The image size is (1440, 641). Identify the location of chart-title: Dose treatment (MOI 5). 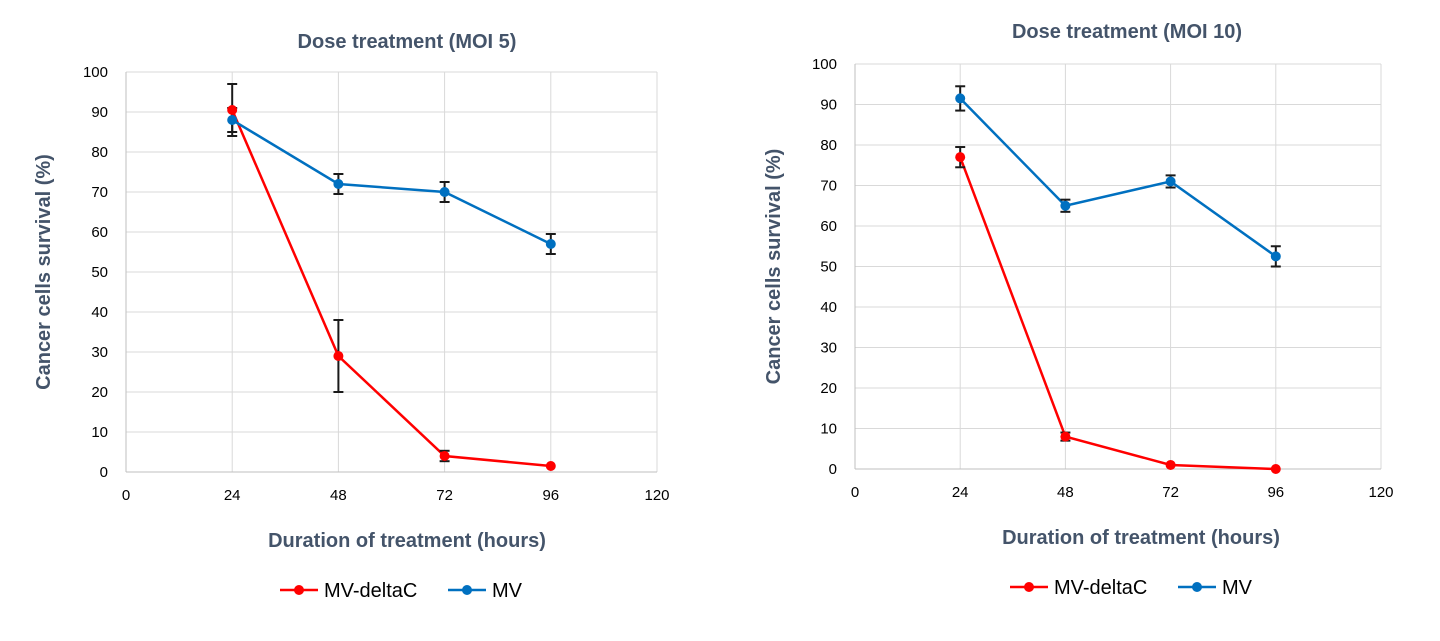
(407, 42).